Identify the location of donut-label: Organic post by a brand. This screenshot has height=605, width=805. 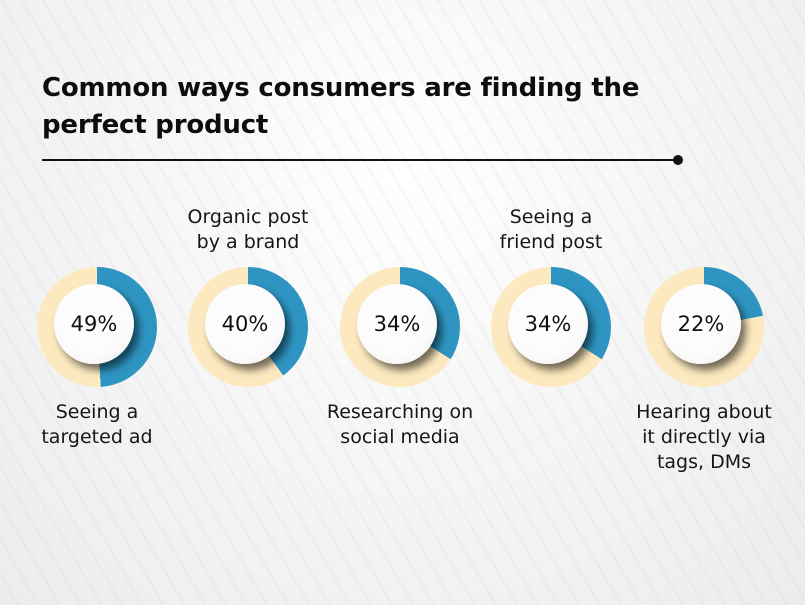
(248, 230).